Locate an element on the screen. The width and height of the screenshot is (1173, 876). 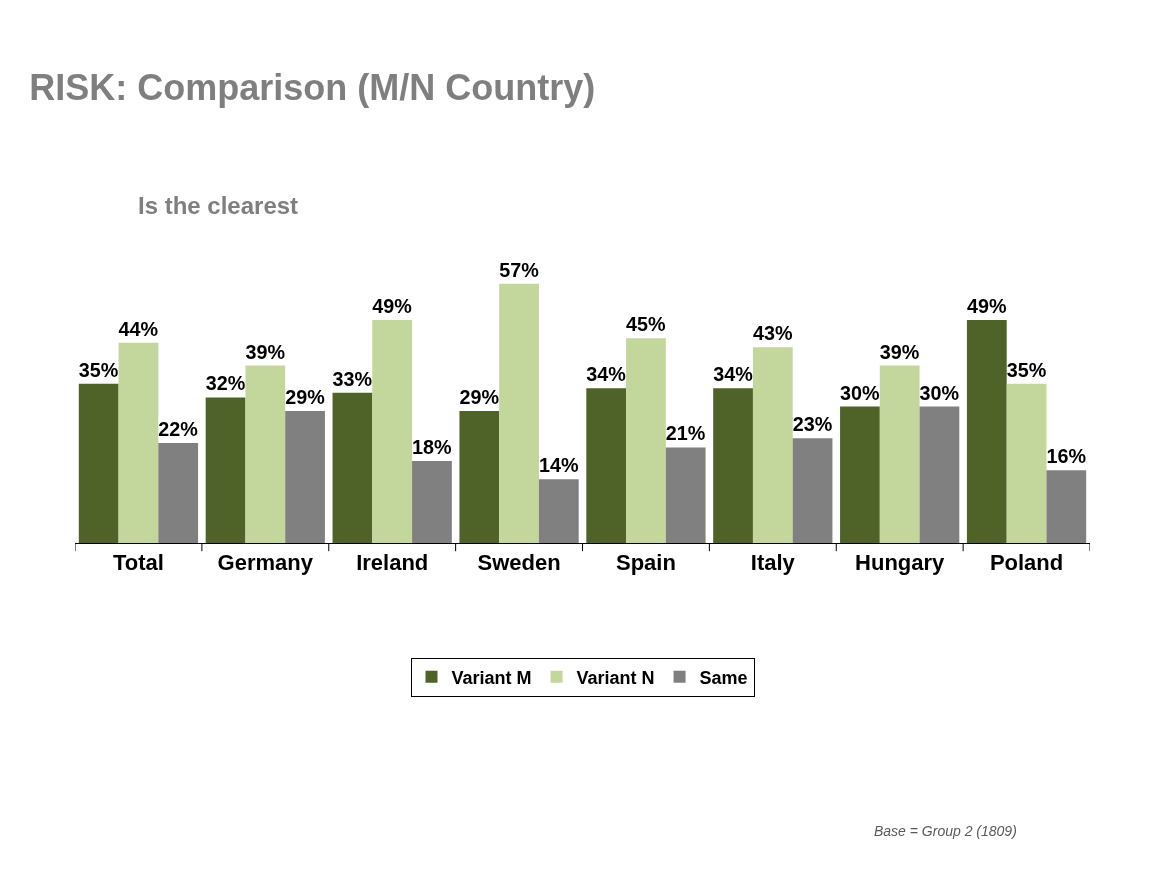
x-tick-label: Hungary is located at coordinates (900, 563).